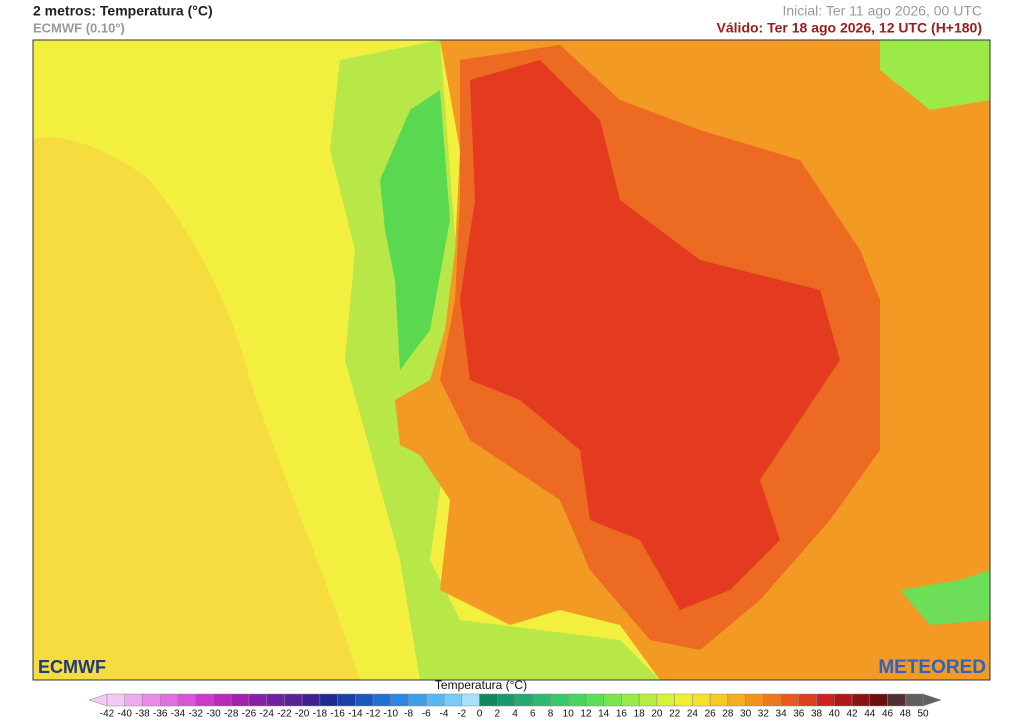 The width and height of the screenshot is (1024, 725). I want to click on legend-tick-label: 32, so click(764, 714).